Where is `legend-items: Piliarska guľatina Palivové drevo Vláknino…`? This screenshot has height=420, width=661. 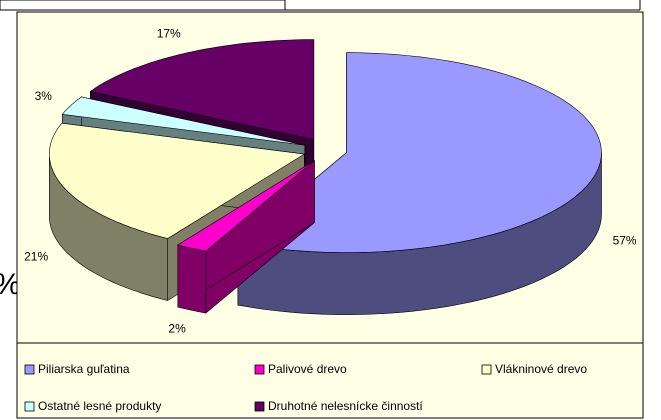
legend-items: Piliarska guľatina Palivové drevo Vláknino… is located at coordinates (305, 387).